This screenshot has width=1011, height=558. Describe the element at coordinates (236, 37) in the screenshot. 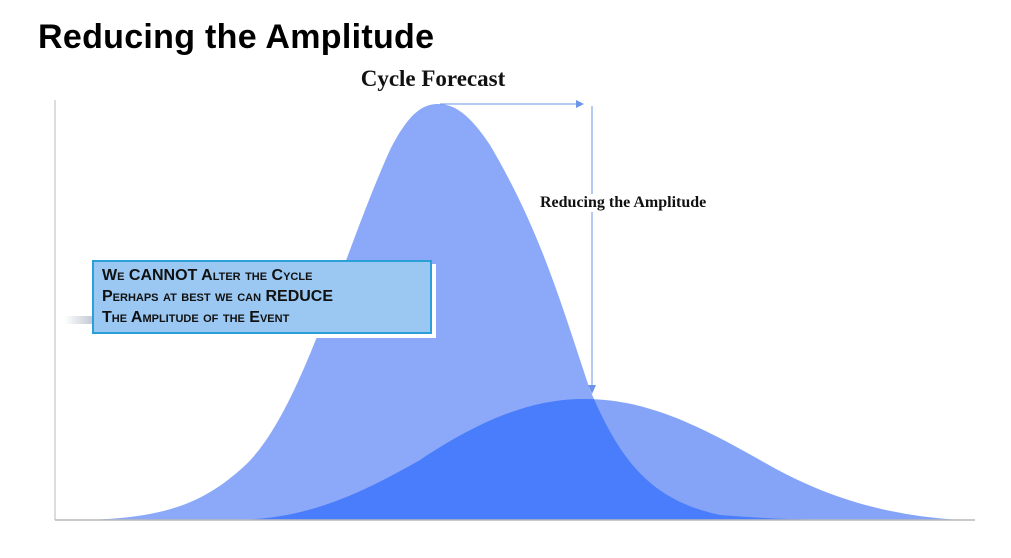

I see `slide-title: Reducing the Amplitude` at that location.